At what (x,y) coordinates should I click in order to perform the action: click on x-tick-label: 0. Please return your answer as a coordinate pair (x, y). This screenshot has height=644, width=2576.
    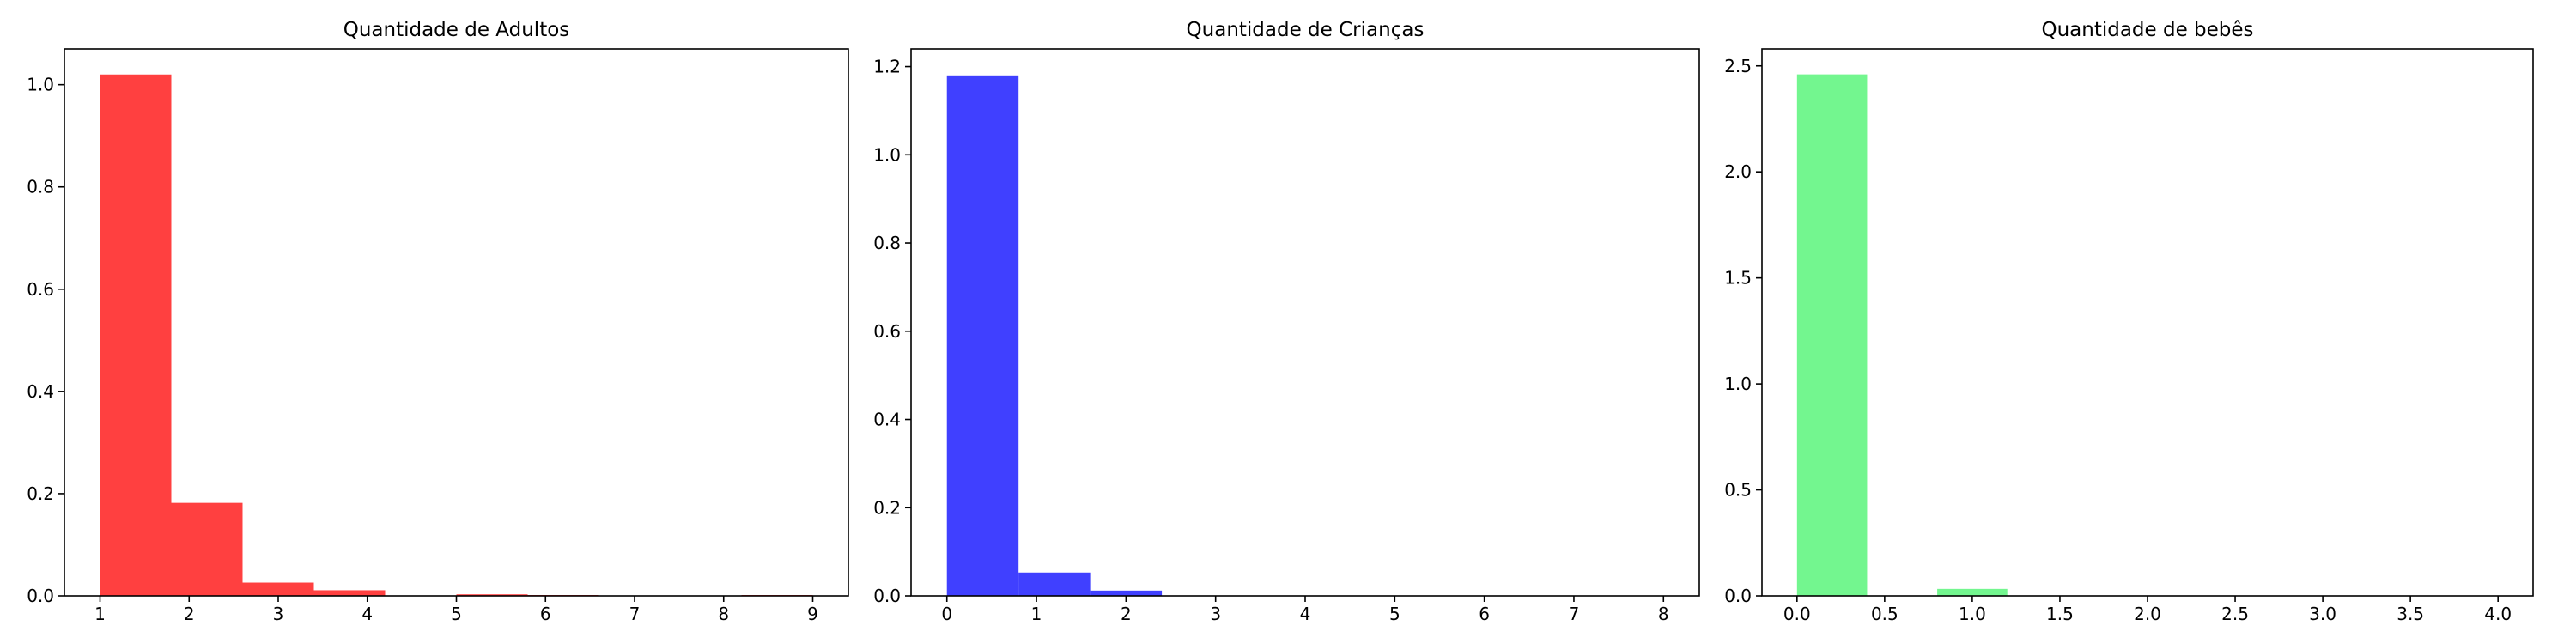
    Looking at the image, I should click on (947, 614).